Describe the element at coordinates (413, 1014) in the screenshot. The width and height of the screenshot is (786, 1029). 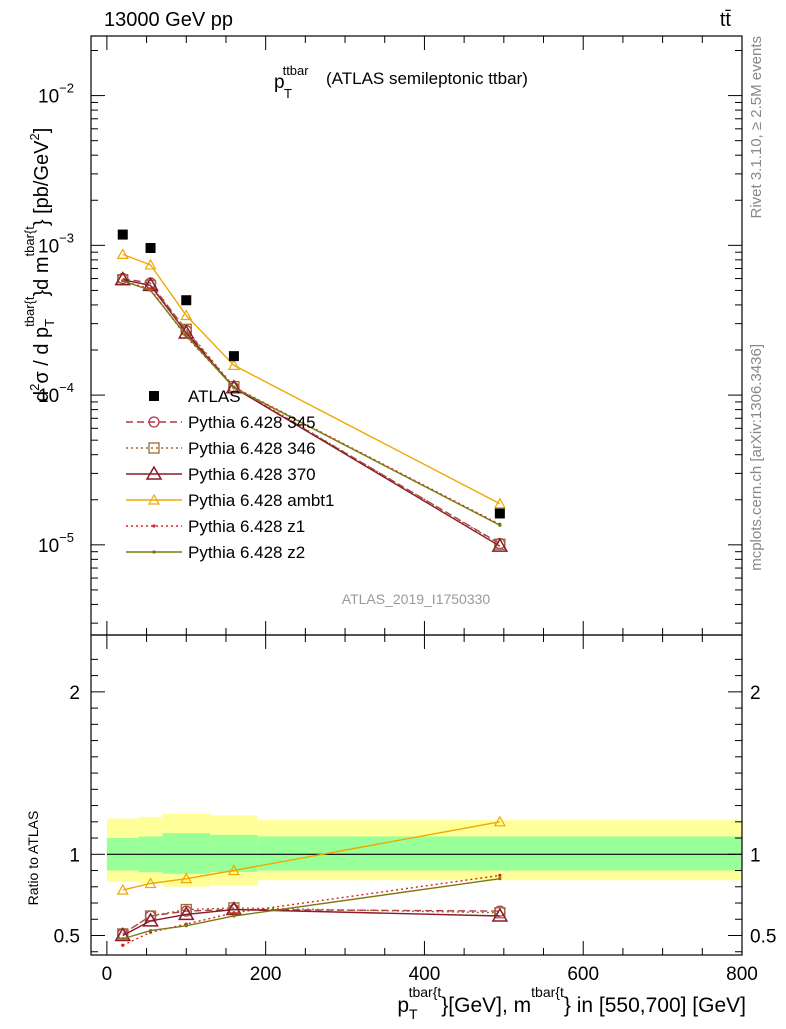
I see `xlabel-part: T` at that location.